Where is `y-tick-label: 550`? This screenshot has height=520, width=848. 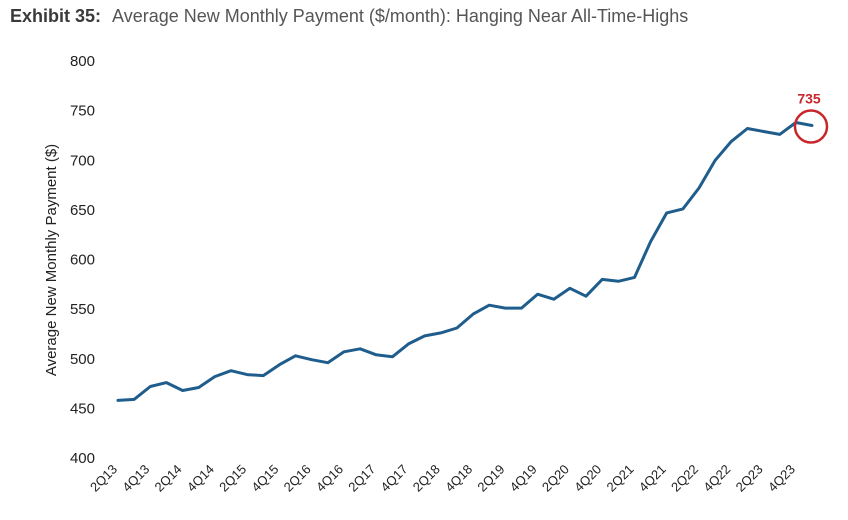
y-tick-label: 550 is located at coordinates (82, 309).